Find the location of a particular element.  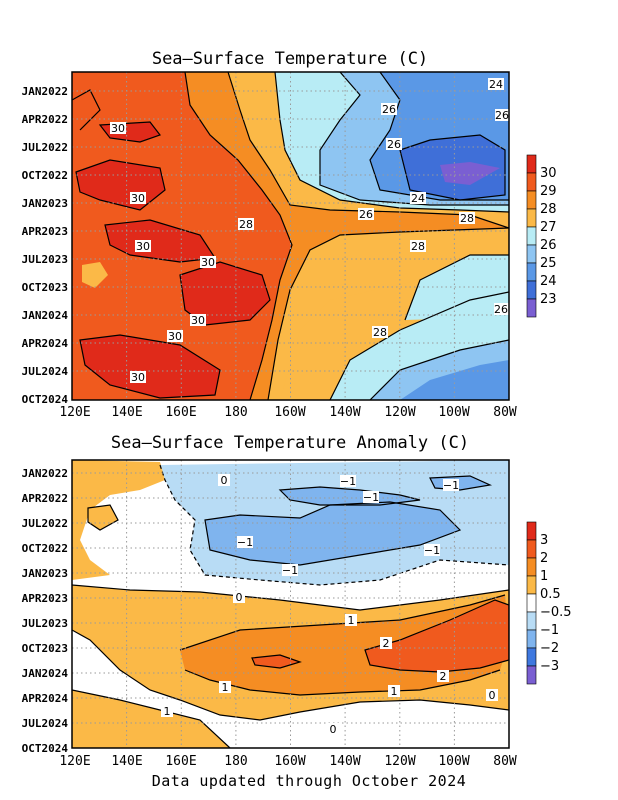

x-tick-label: 120W is located at coordinates (399, 412).